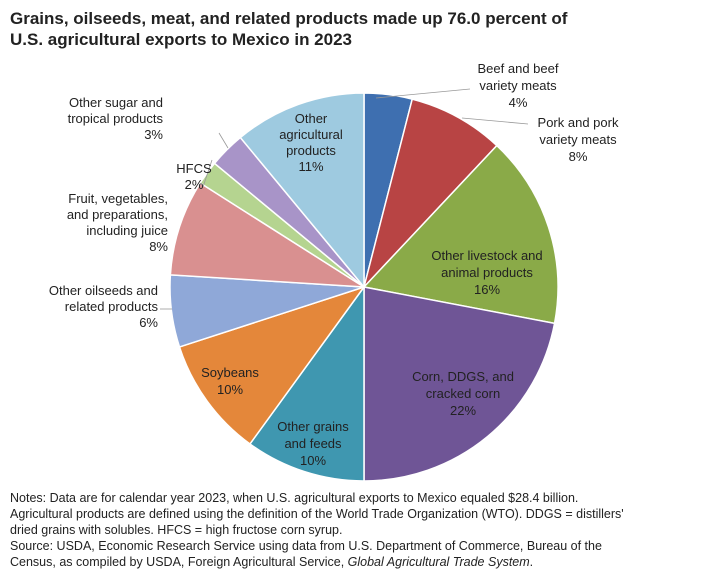 The height and width of the screenshot is (576, 720). What do you see at coordinates (531, 562) in the screenshot?
I see `source-text: .` at bounding box center [531, 562].